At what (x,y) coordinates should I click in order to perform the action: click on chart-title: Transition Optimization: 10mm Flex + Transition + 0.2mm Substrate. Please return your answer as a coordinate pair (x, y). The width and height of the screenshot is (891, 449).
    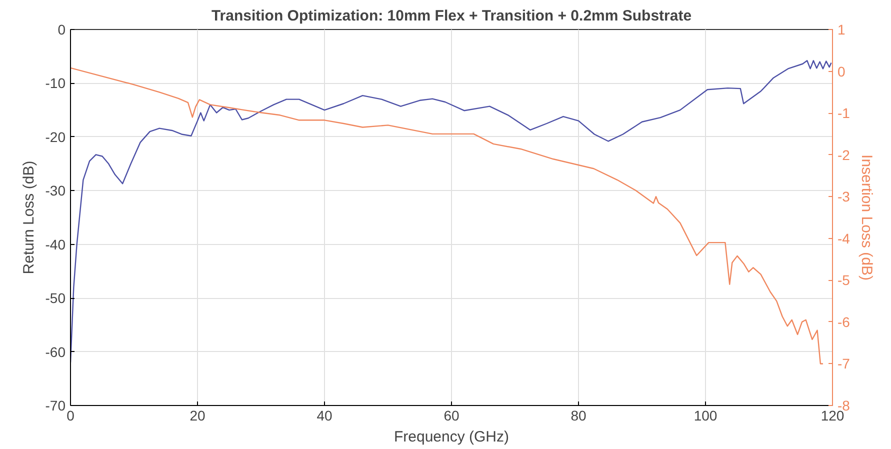
    Looking at the image, I should click on (451, 16).